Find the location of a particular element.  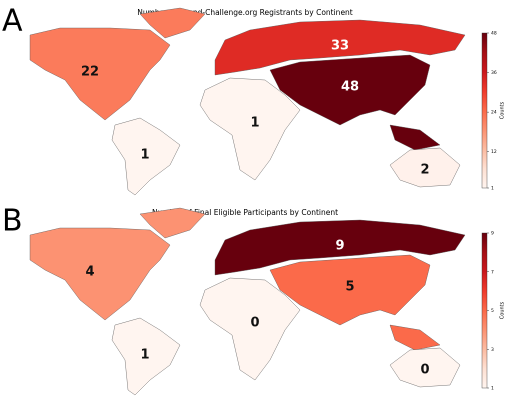

region-value: 2 is located at coordinates (424, 170).